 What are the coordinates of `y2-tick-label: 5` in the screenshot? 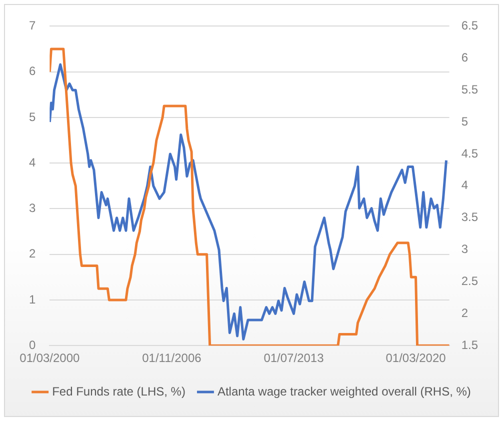 It's located at (464, 121).